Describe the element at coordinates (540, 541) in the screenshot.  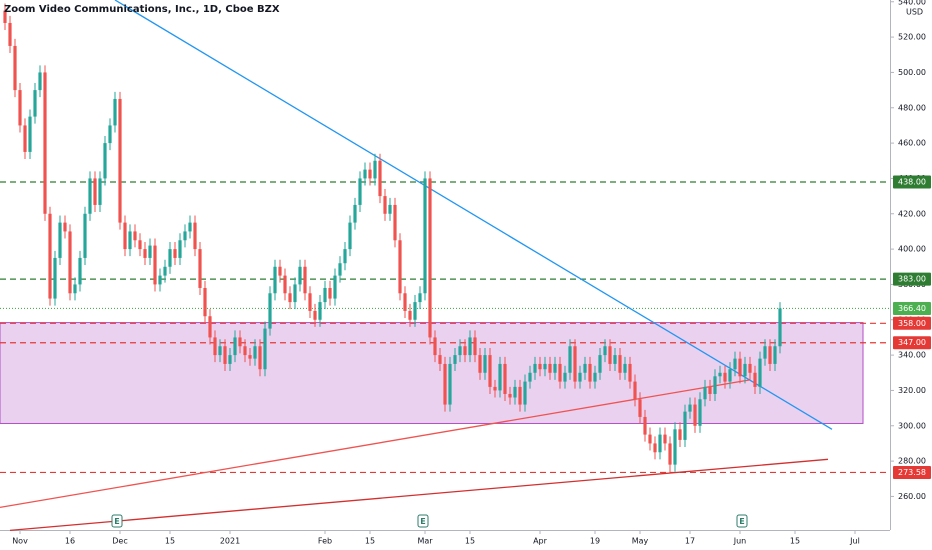
I see `x-tick-label: Apr` at that location.